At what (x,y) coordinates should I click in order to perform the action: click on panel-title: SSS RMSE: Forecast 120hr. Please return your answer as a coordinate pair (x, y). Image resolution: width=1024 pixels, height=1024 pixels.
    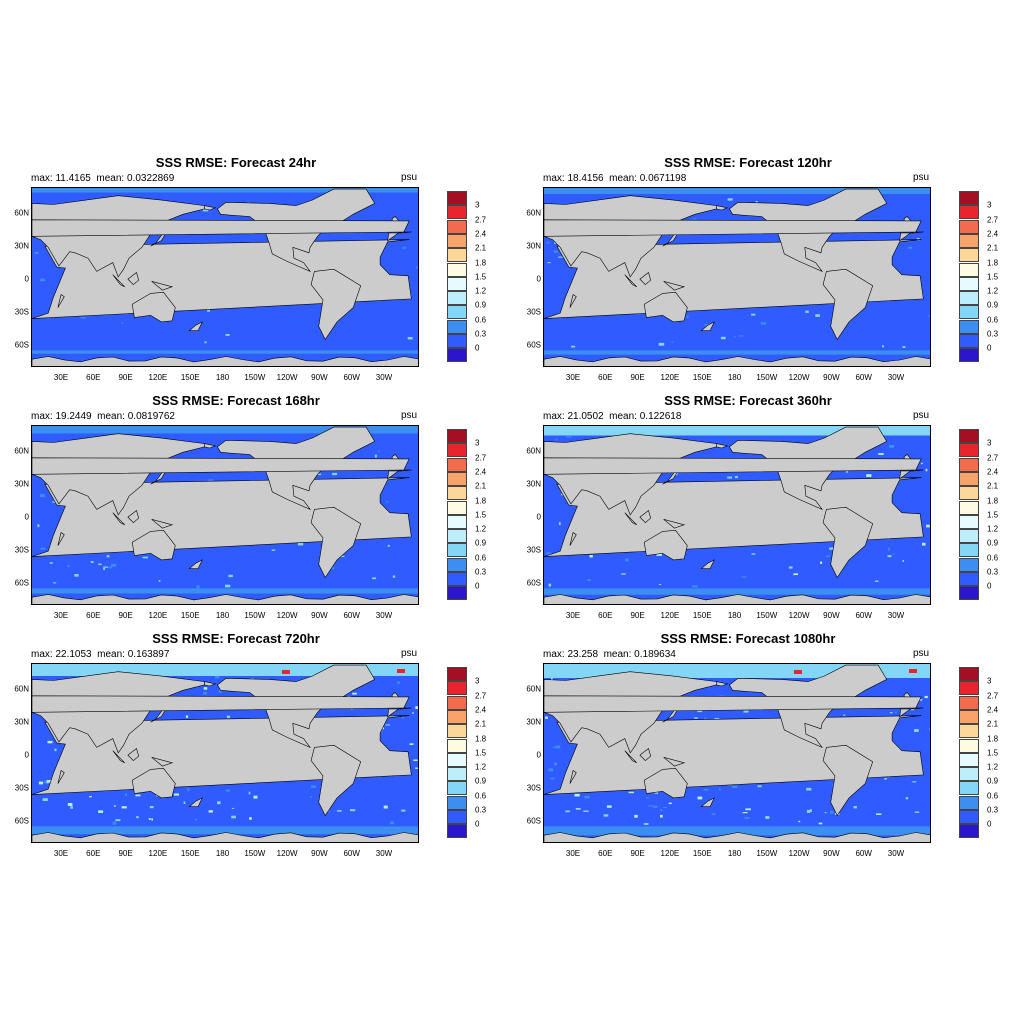
    Looking at the image, I should click on (748, 162).